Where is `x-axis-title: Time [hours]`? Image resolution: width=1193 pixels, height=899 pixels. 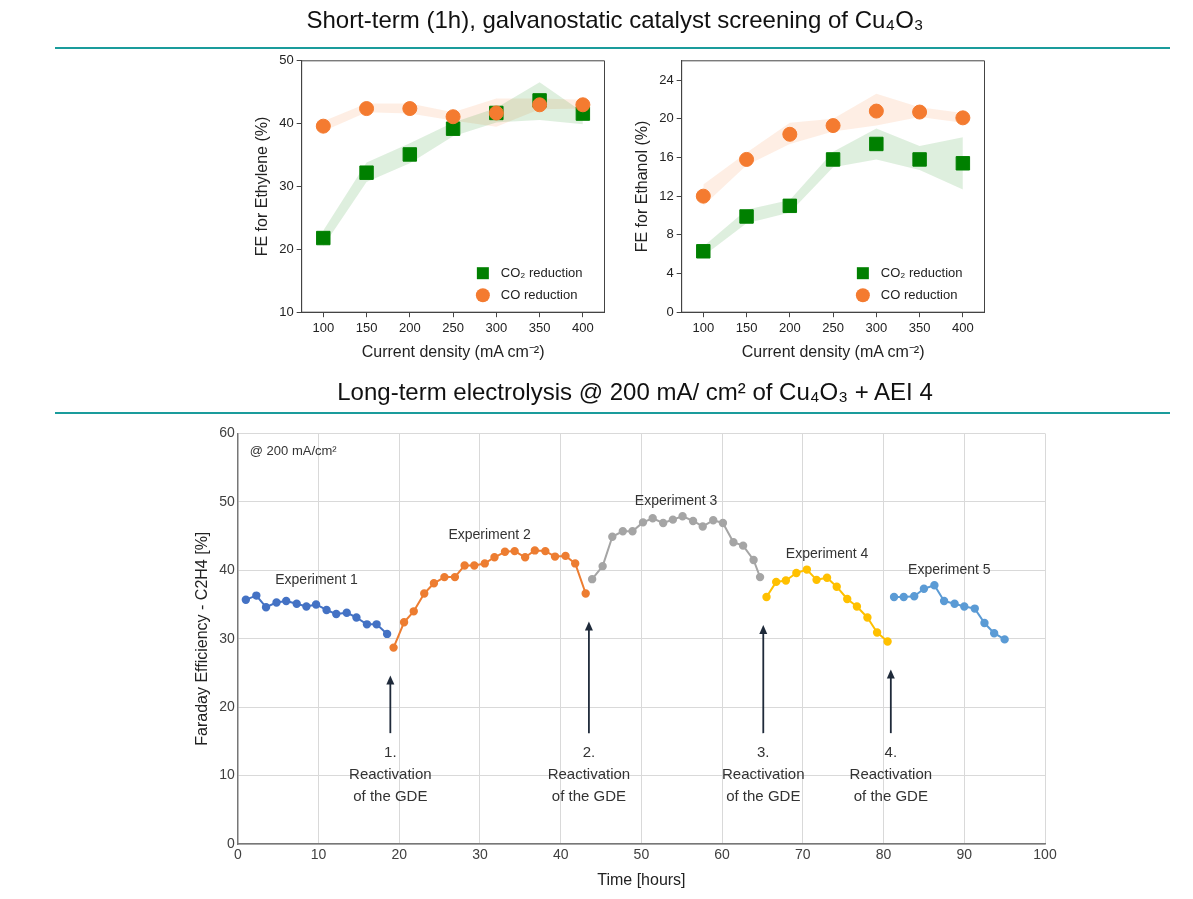
x-axis-title: Time [hours] is located at coordinates (641, 879).